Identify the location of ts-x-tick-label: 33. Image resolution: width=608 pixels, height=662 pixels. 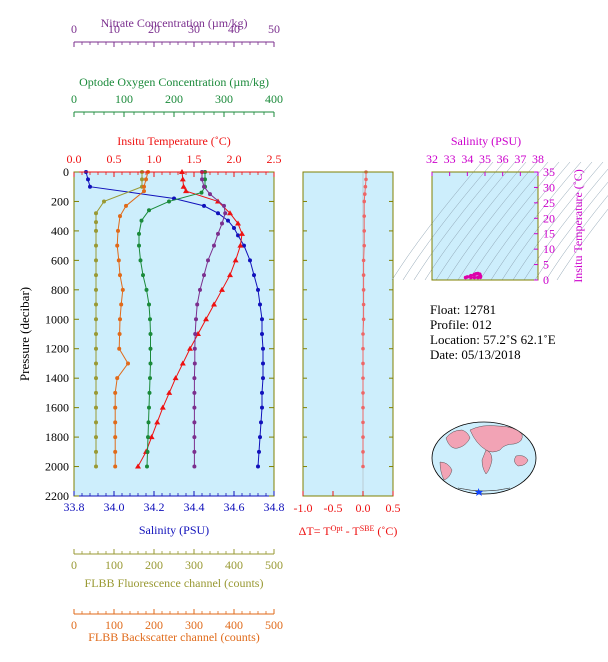
(450, 159).